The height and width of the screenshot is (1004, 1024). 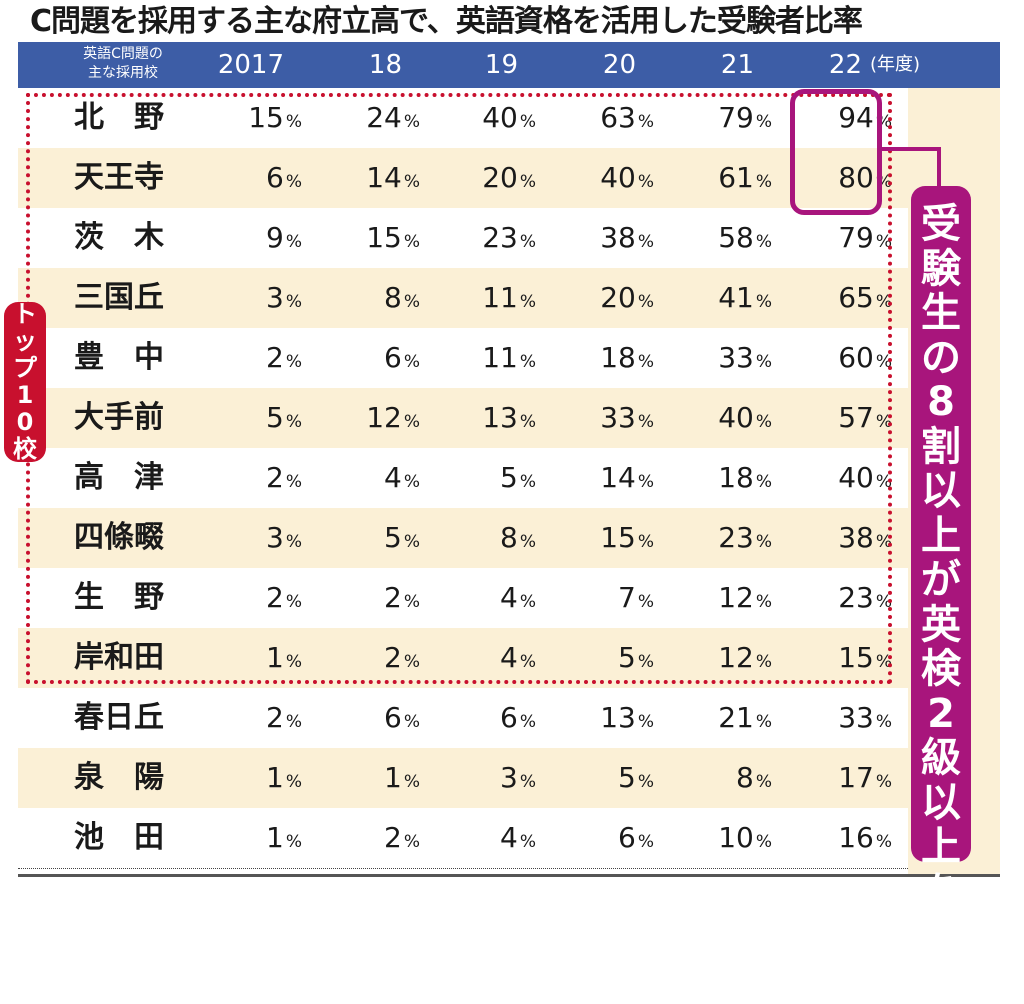 I want to click on school-name: 春日丘, so click(x=119, y=717).